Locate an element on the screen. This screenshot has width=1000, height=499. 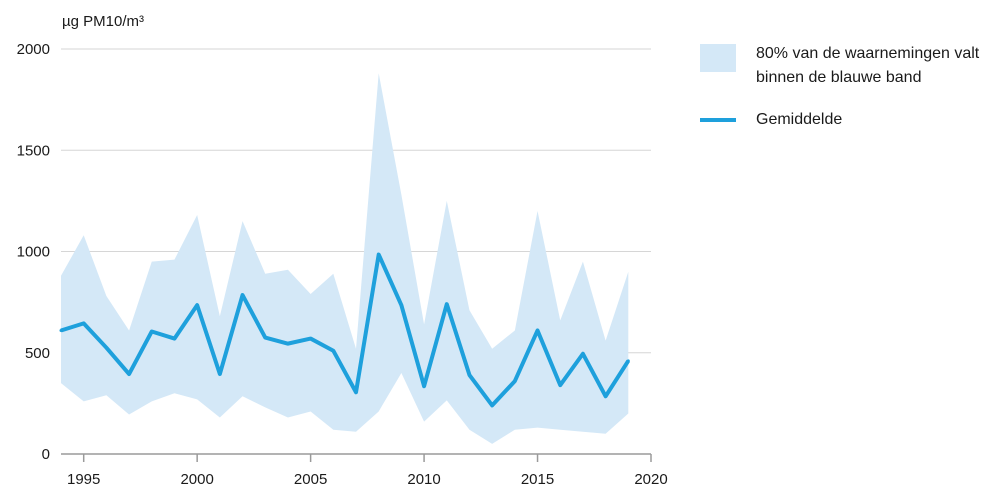
legend-swatch-line is located at coordinates (718, 120).